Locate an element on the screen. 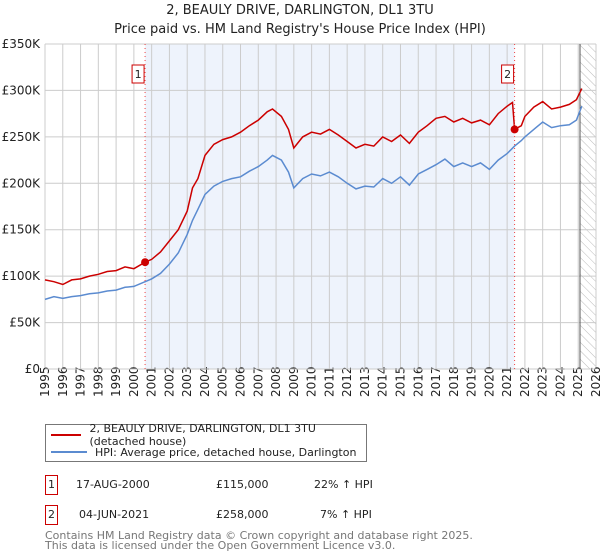 Image resolution: width=600 pixels, height=560 pixels. x-tick-label: 1998 is located at coordinates (98, 381).